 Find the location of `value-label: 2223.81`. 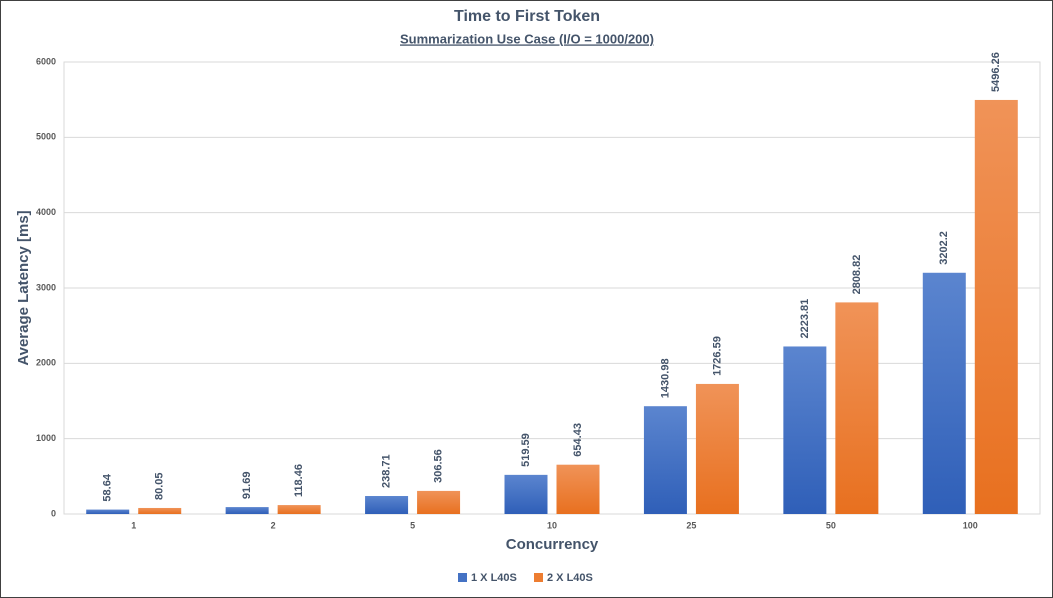

value-label: 2223.81 is located at coordinates (805, 319).